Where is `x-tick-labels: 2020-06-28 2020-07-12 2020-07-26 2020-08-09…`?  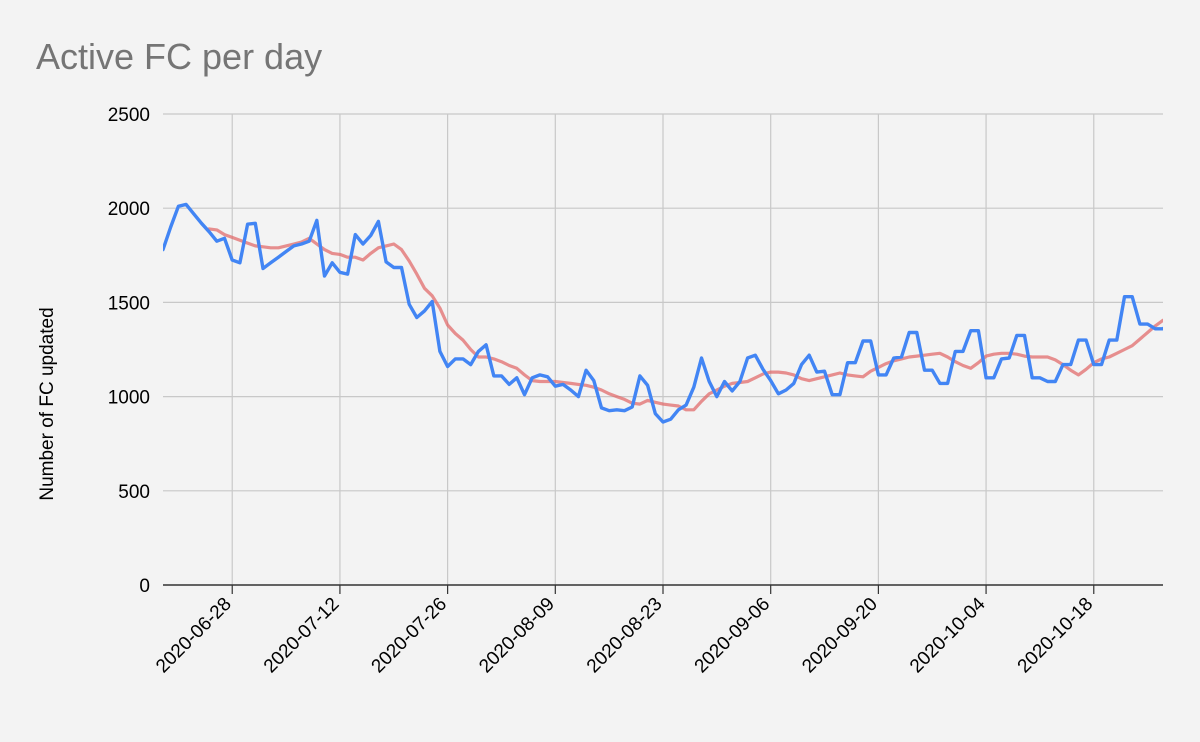
x-tick-labels: 2020-06-28 2020-07-12 2020-07-26 2020-08-09… is located at coordinates (624, 635).